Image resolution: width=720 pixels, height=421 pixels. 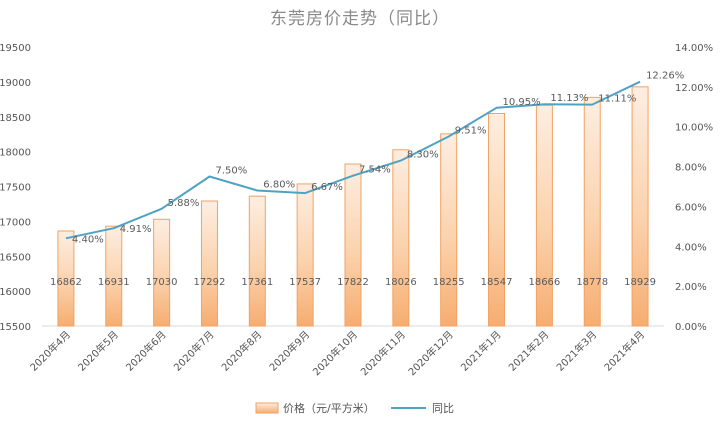 I want to click on yoy-point-label: 5.88%, so click(x=184, y=203).